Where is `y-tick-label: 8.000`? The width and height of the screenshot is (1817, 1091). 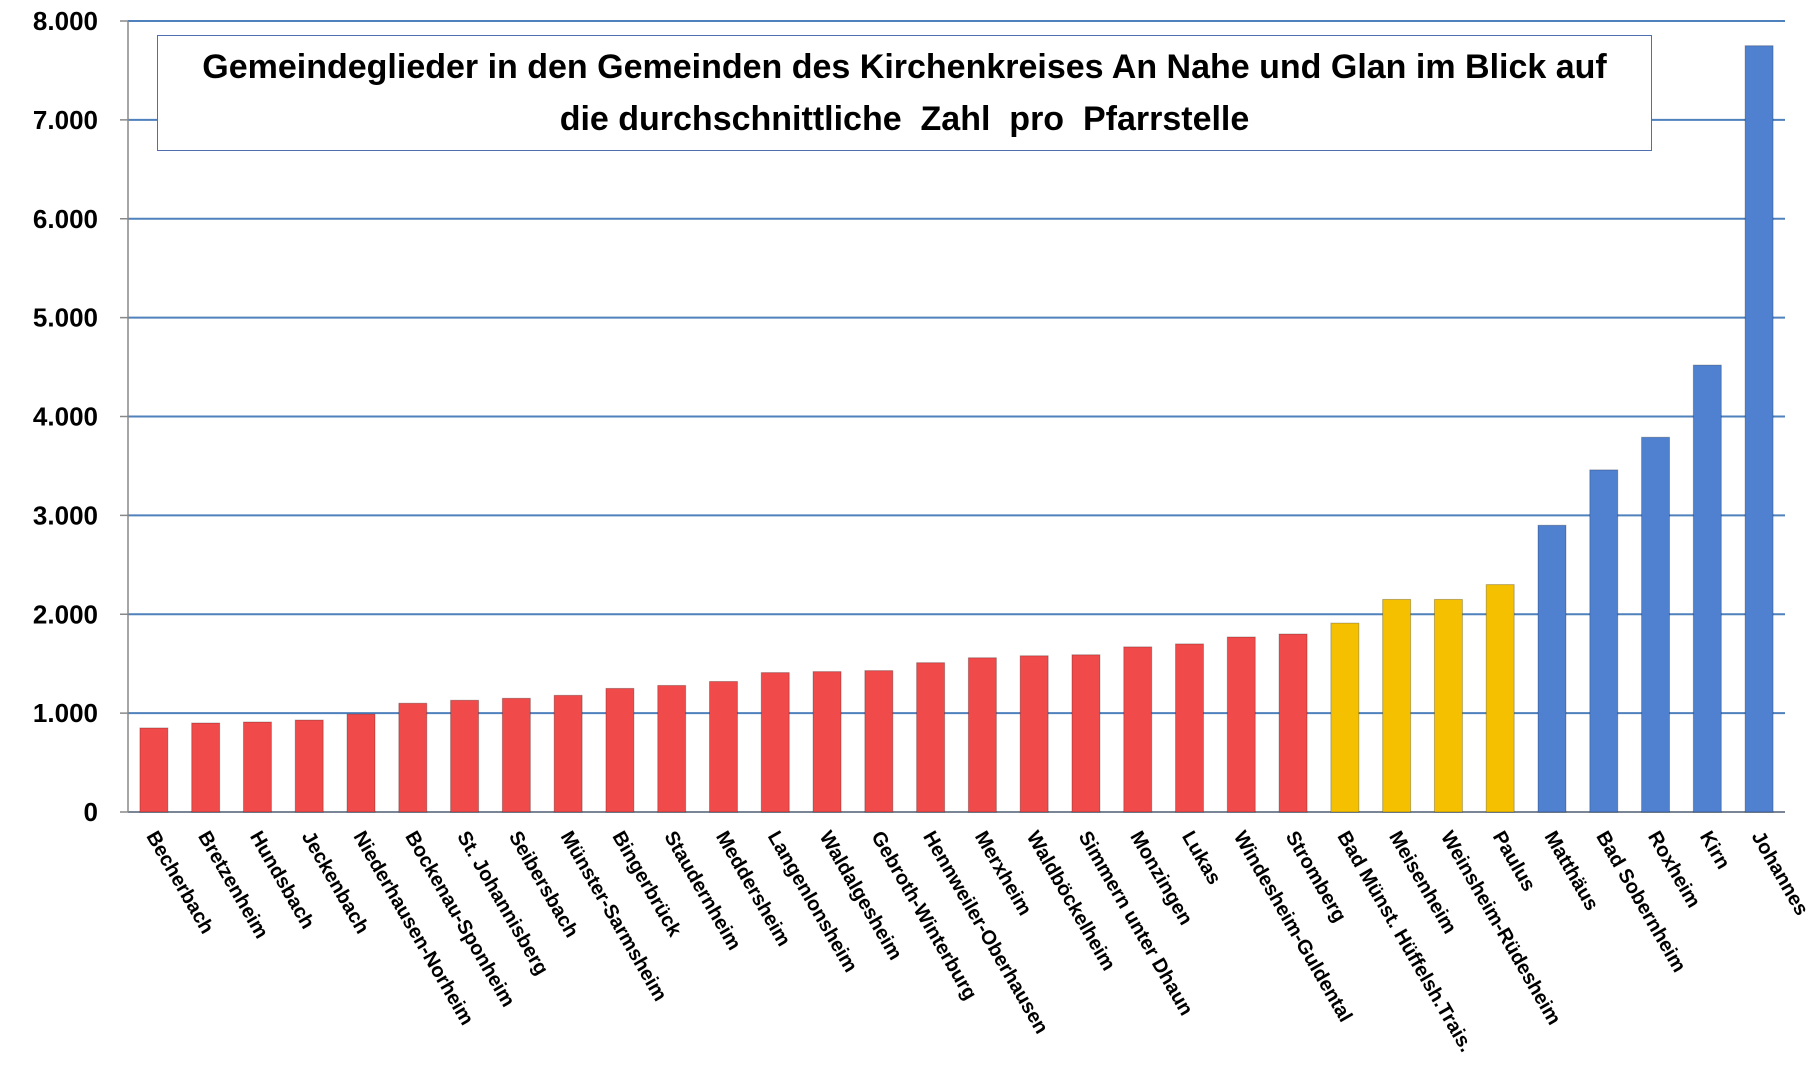
y-tick-label: 8.000 is located at coordinates (65, 21).